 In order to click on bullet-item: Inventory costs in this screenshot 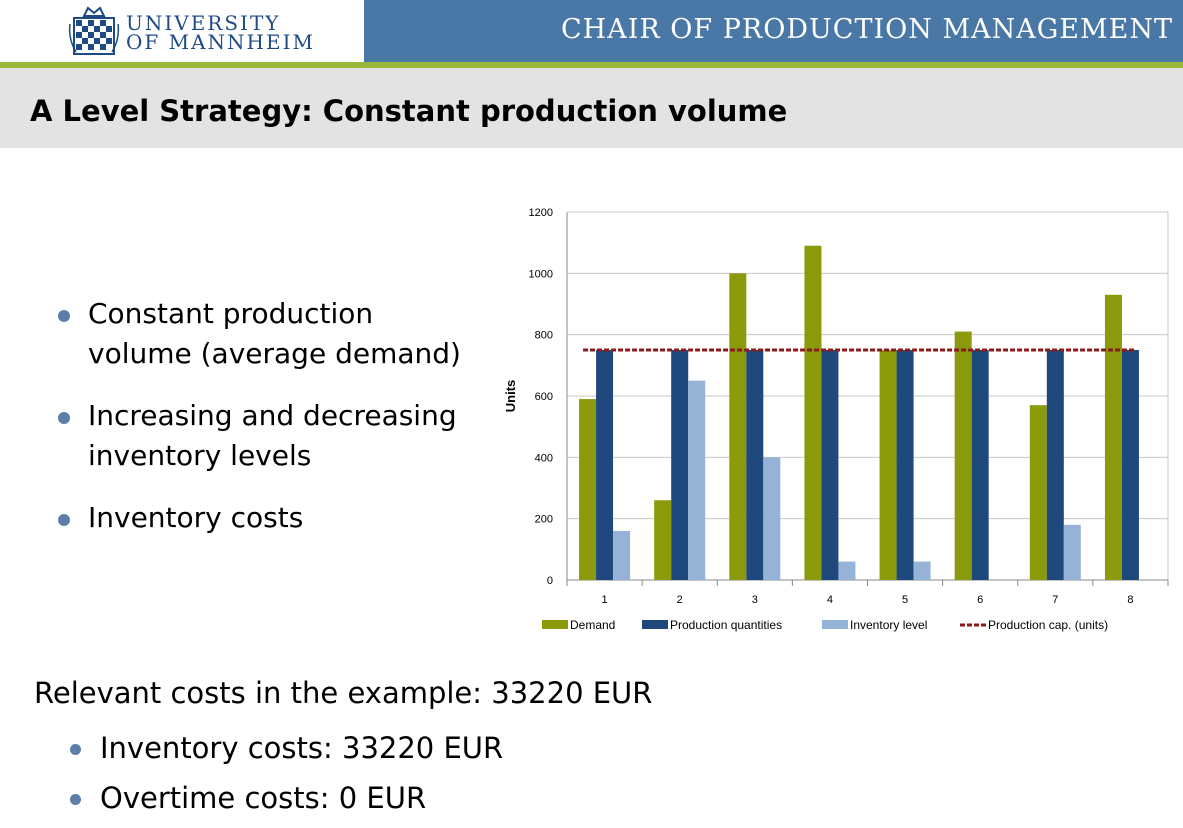, I will do `click(268, 518)`.